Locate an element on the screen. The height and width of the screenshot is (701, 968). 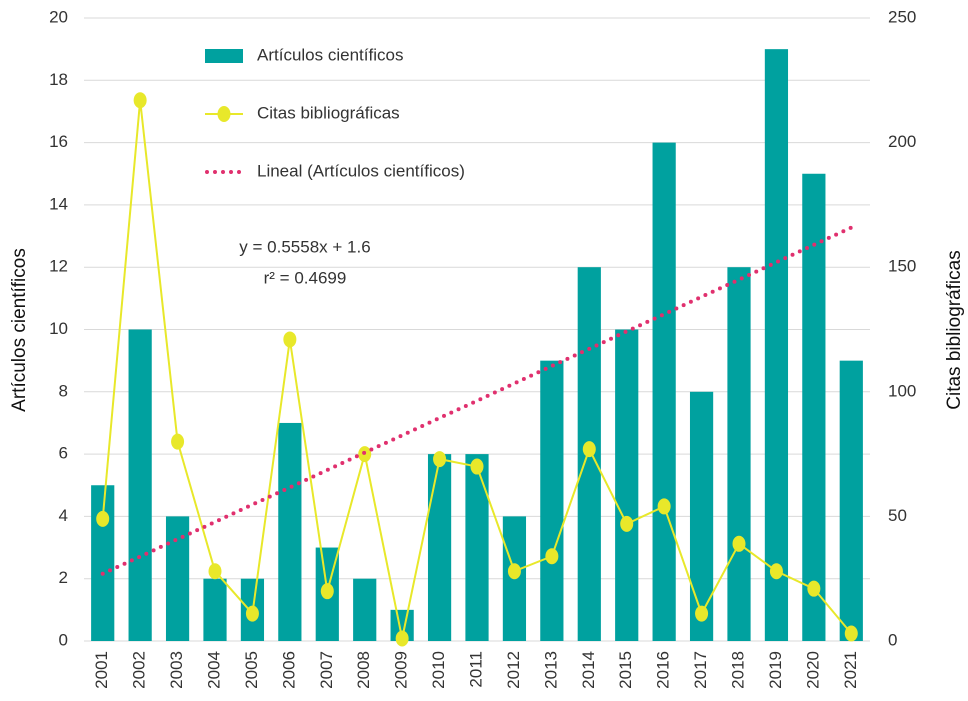
x-tick-label: 2002 is located at coordinates (139, 670).